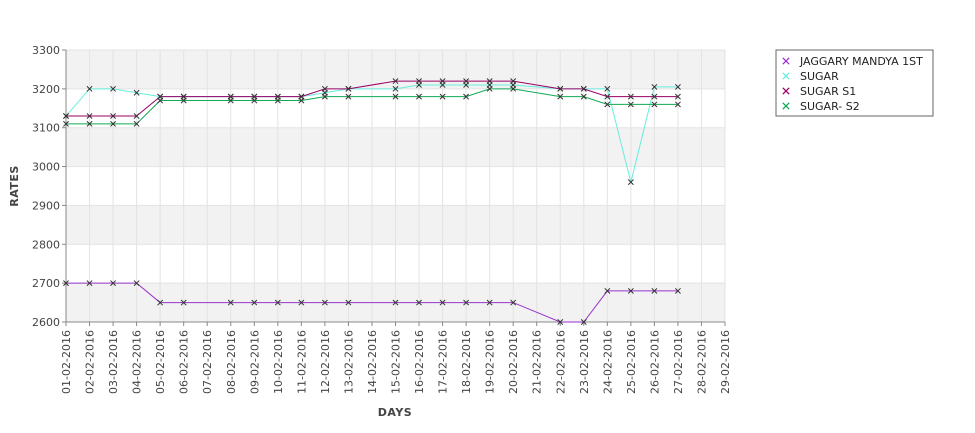  What do you see at coordinates (46, 89) in the screenshot?
I see `y-tick-label: 3200` at bounding box center [46, 89].